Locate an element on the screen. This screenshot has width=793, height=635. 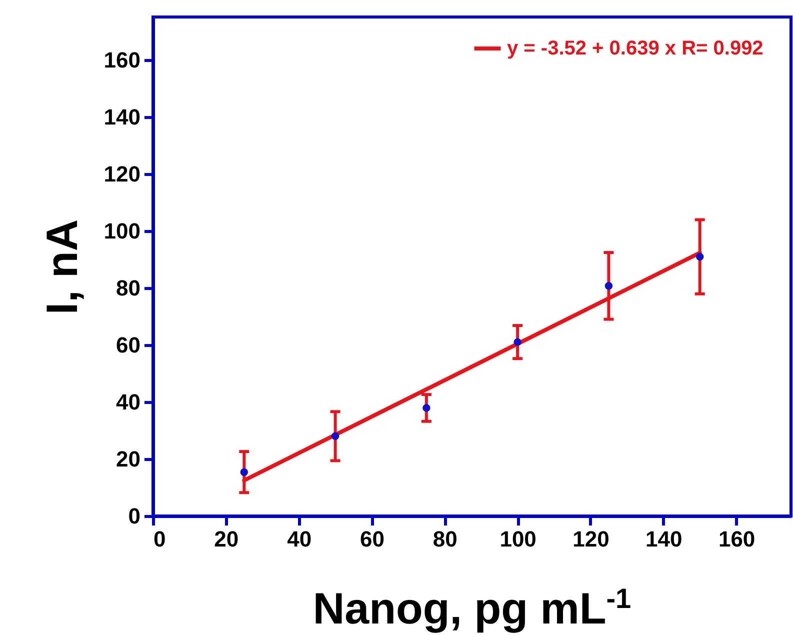
x-tick-label: 0 is located at coordinates (160, 539).